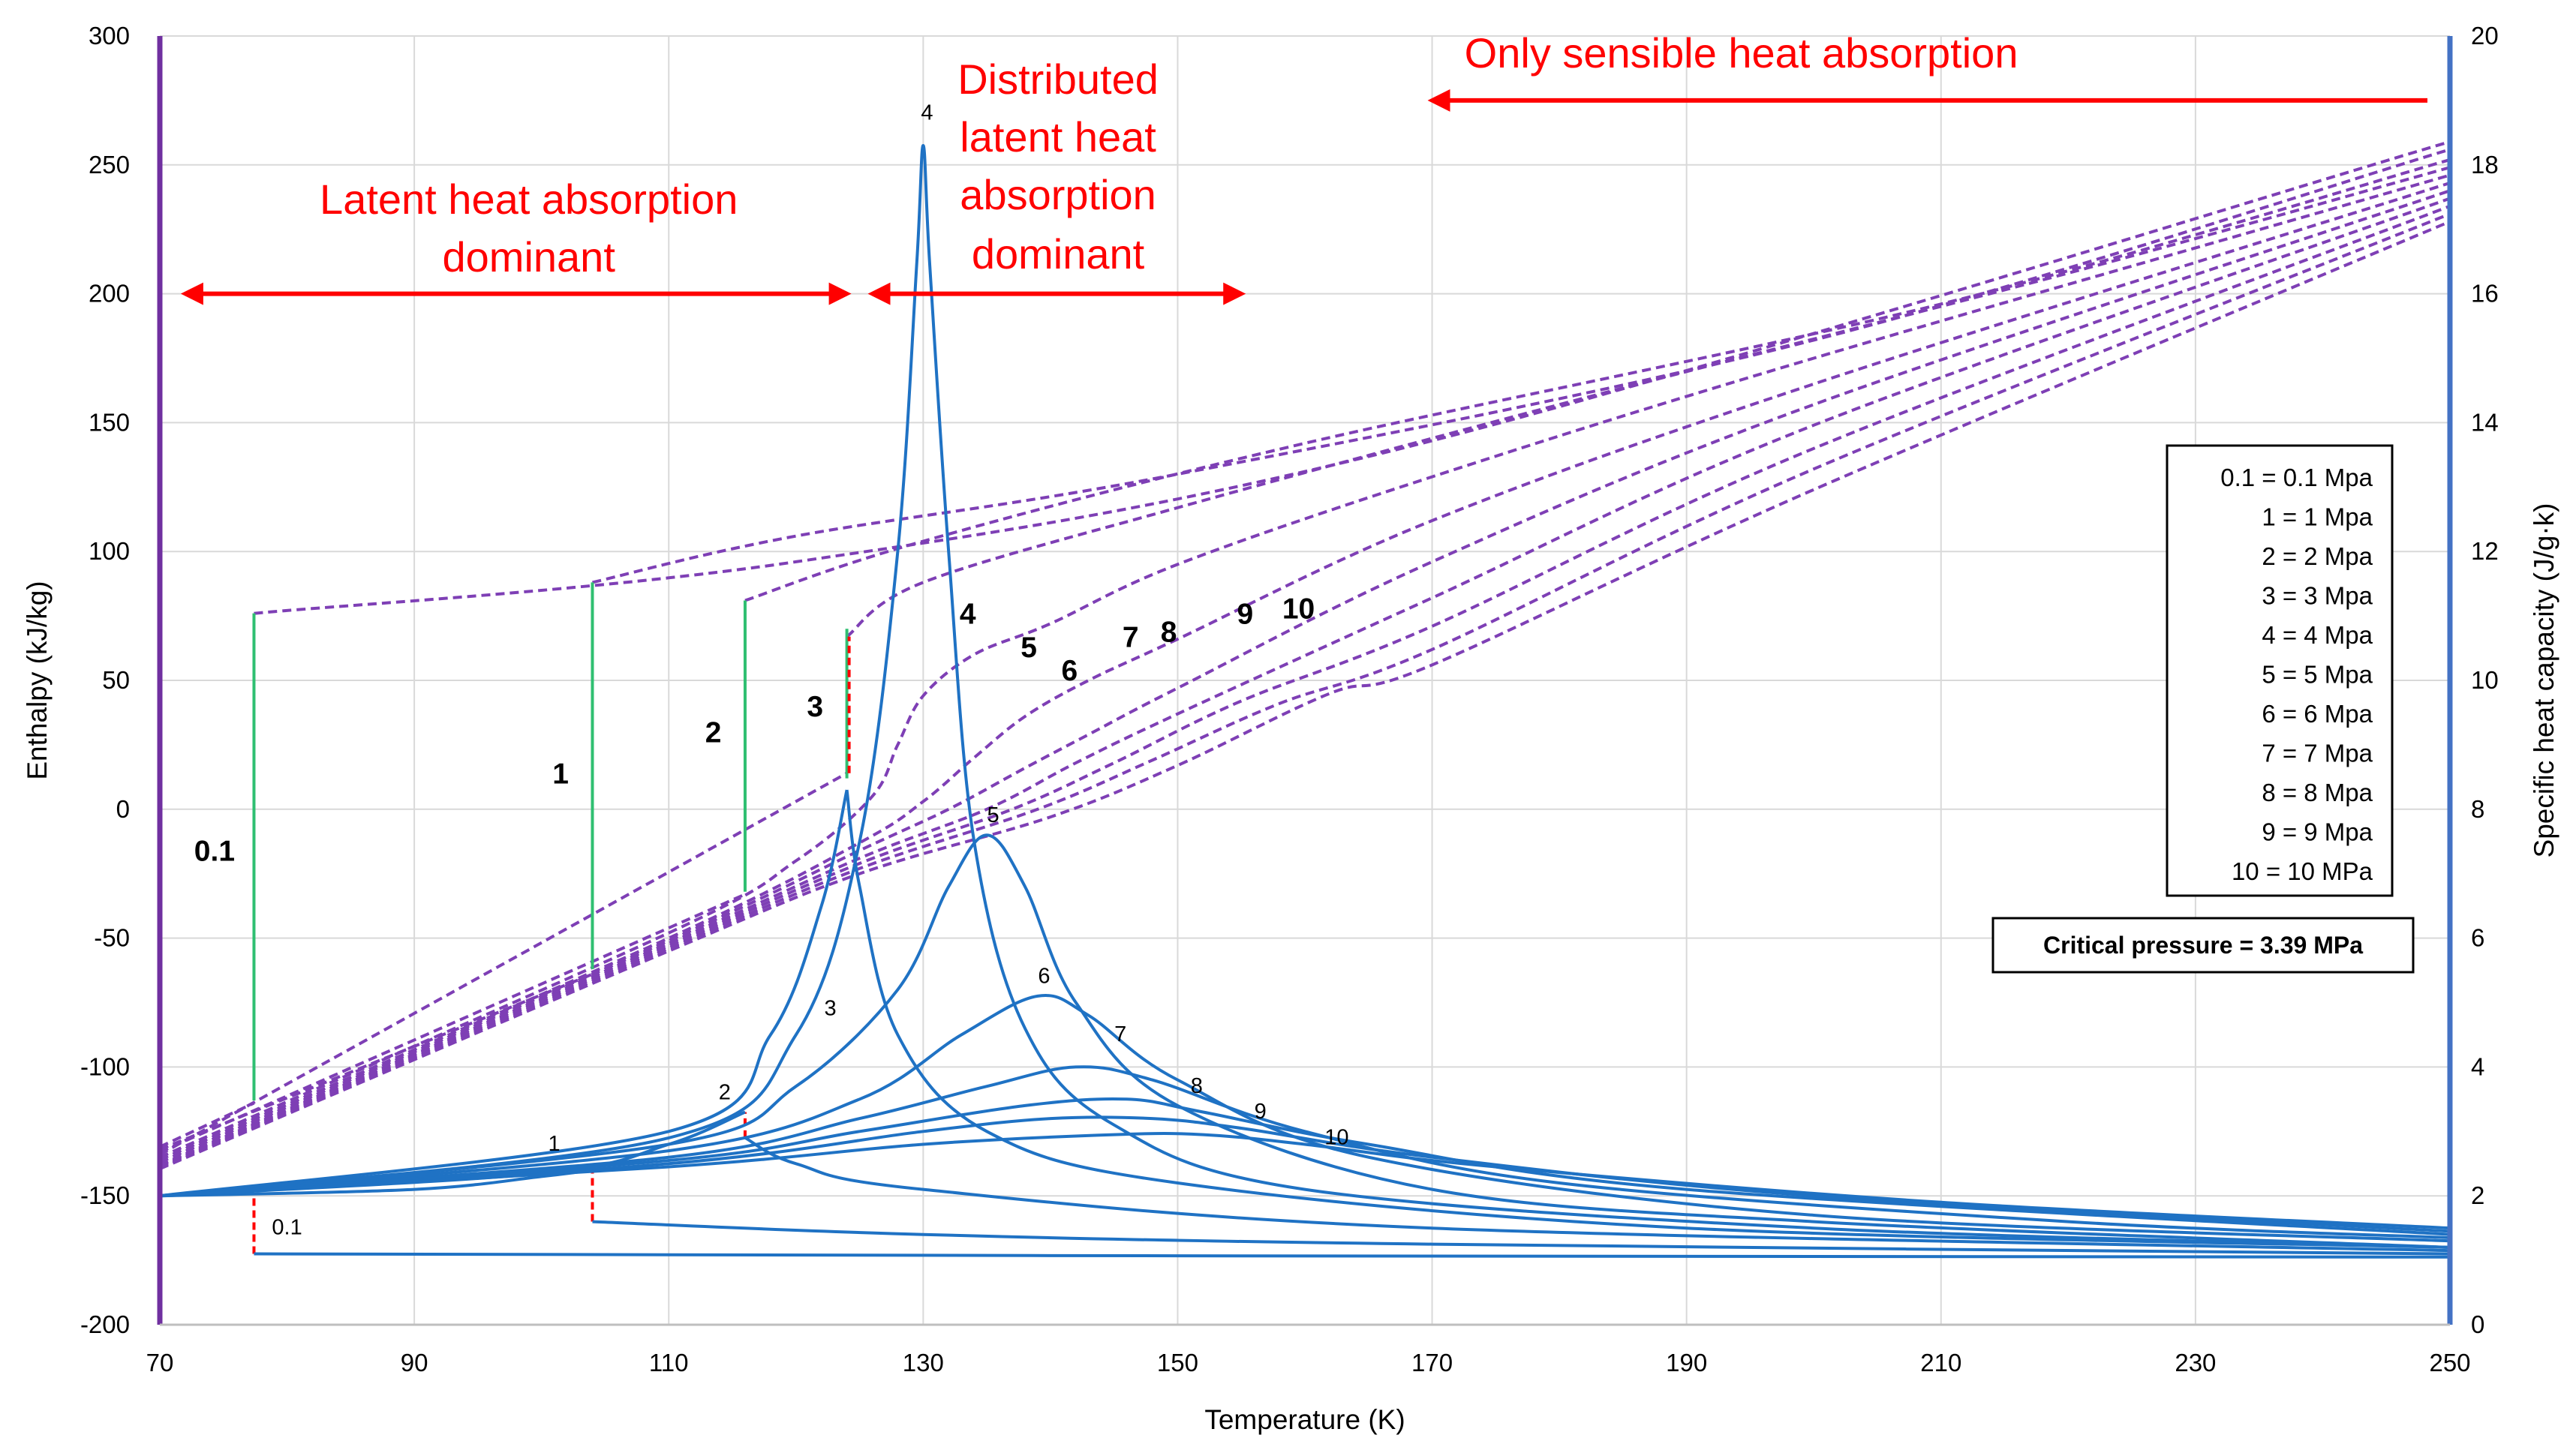  I want to click on y2-tick-label: 2, so click(2477, 1195).